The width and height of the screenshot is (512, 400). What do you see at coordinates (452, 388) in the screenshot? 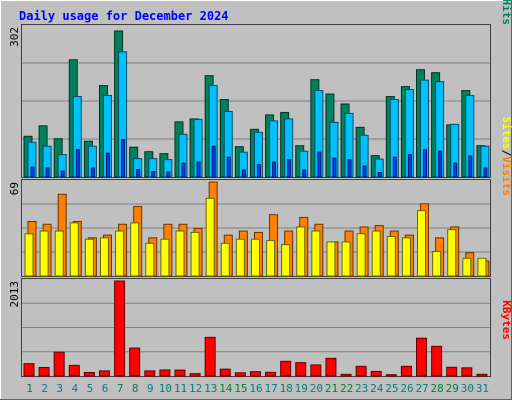
I see `x-tick-label: 29` at bounding box center [452, 388].